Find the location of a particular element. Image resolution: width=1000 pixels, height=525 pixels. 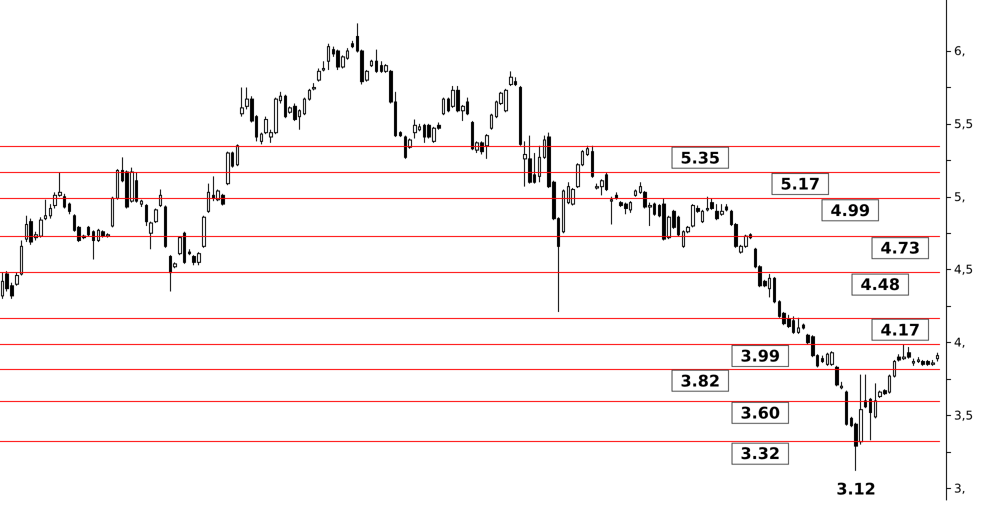

ref-line-label: 4.48 is located at coordinates (880, 284).